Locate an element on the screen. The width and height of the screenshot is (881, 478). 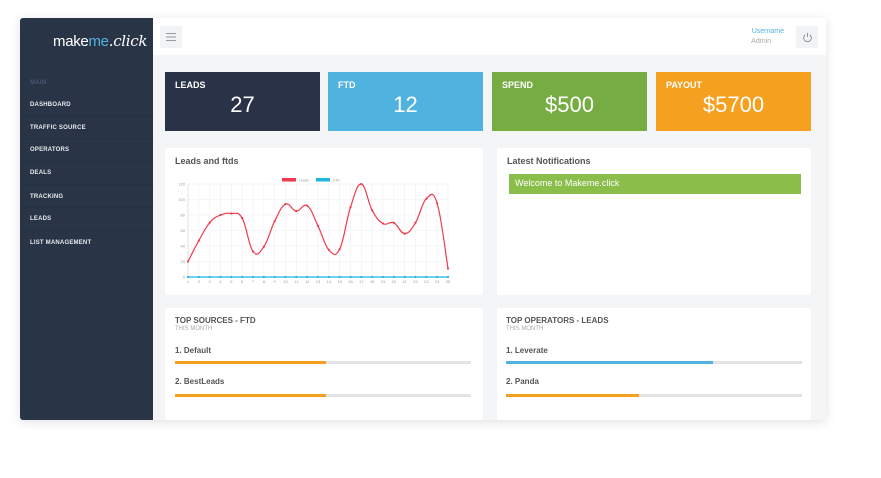
svg-text: 3 is located at coordinates (210, 281).